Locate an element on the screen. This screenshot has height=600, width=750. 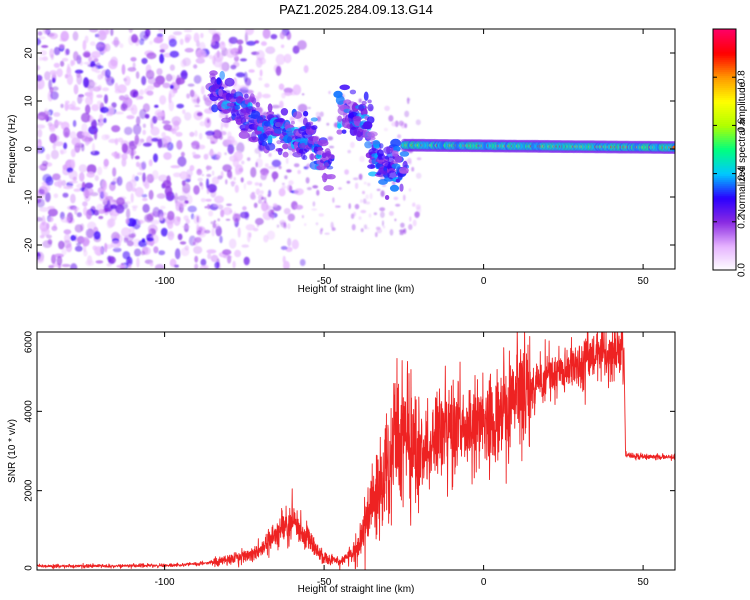
colorbar-tick-label: 0.0 is located at coordinates (741, 270).